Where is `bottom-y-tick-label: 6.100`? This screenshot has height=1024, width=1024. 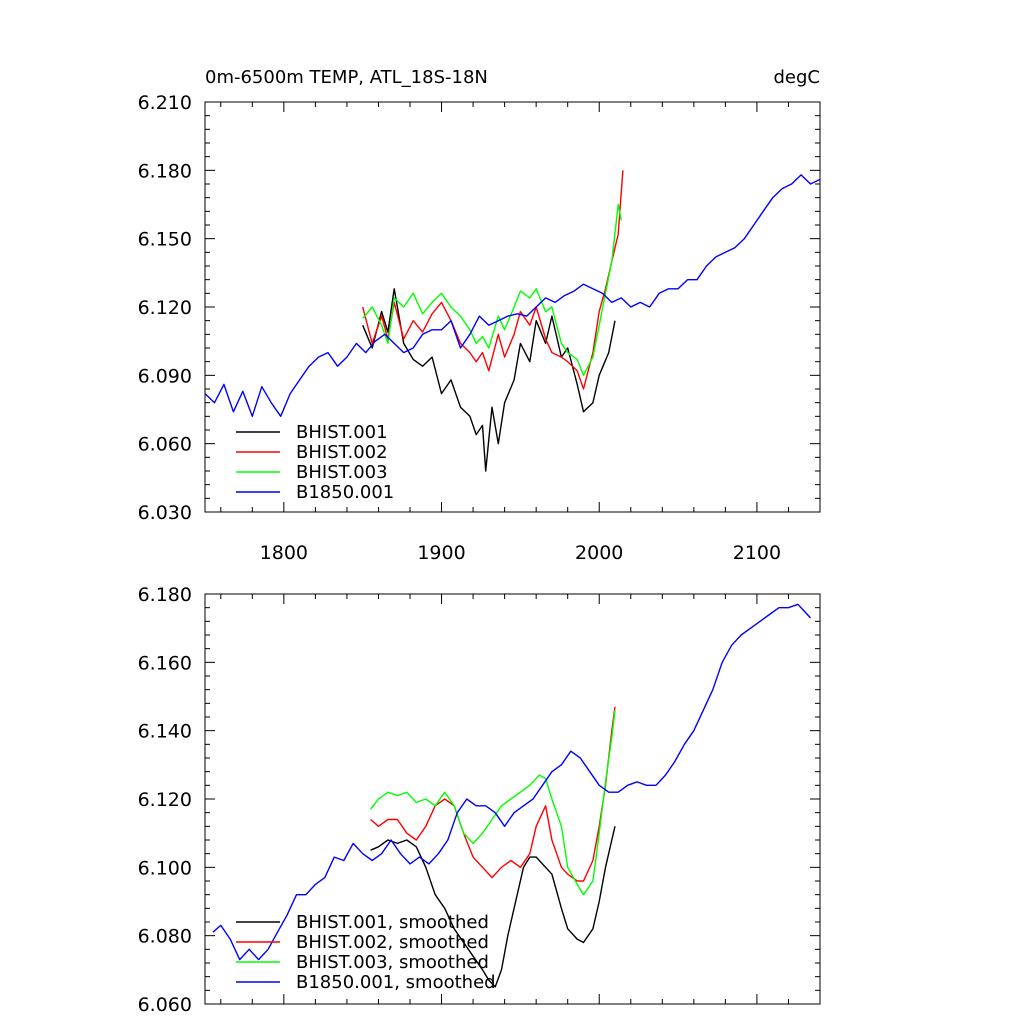
bottom-y-tick-label: 6.100 is located at coordinates (165, 868).